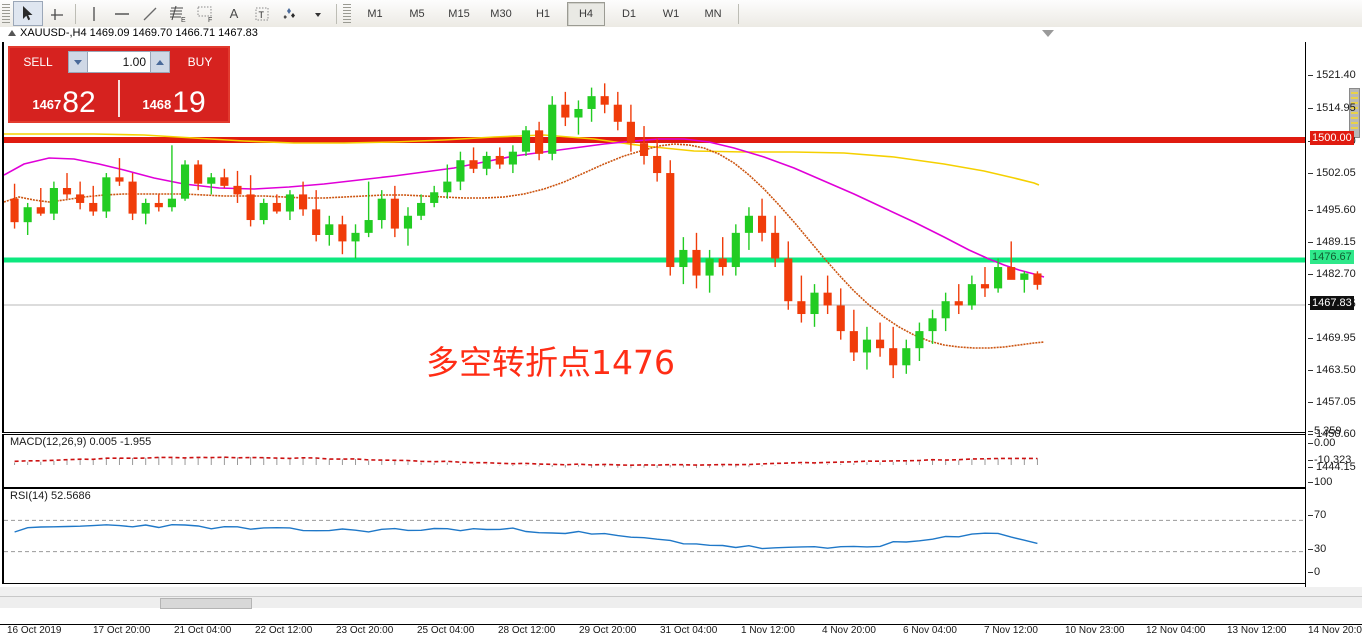  Describe the element at coordinates (689, 630) in the screenshot. I see `time-tick-label: 31 Oct 04:00` at that location.